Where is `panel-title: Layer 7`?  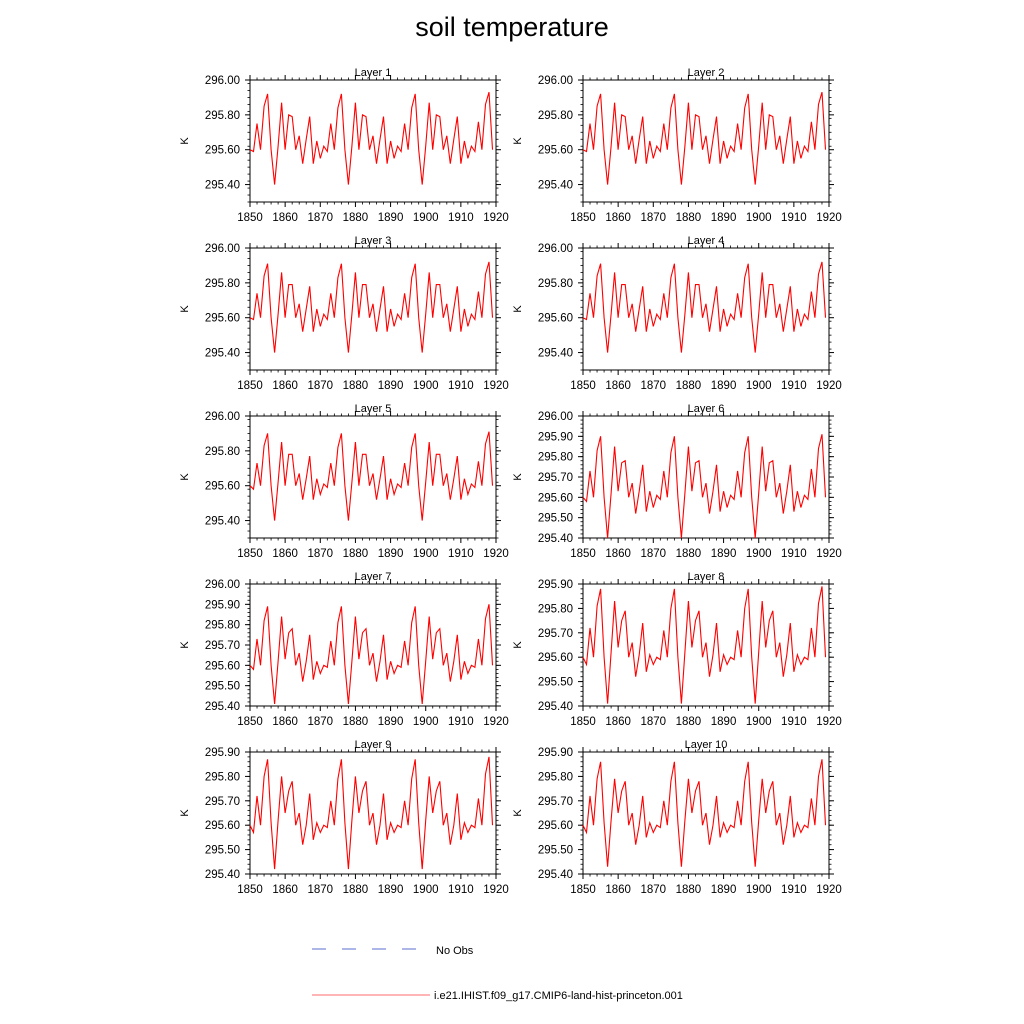 panel-title: Layer 7 is located at coordinates (373, 577).